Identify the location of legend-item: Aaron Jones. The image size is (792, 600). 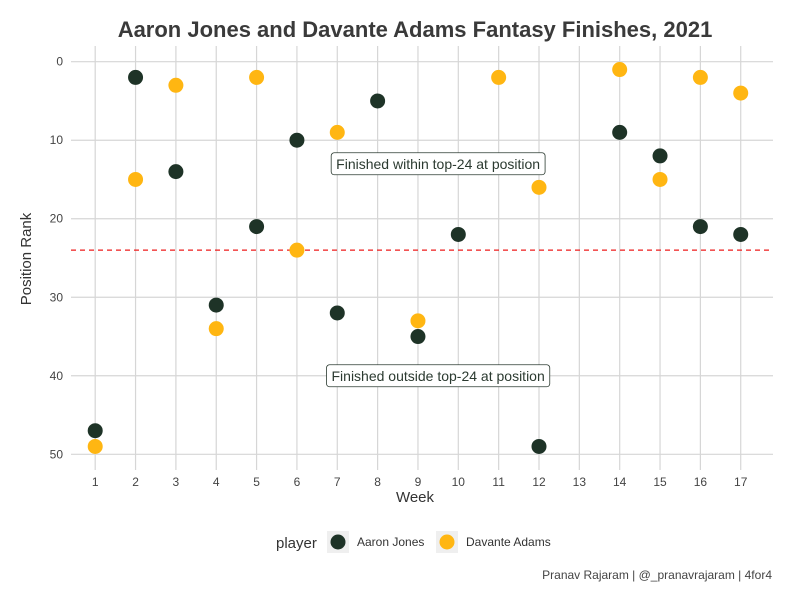
(375, 542).